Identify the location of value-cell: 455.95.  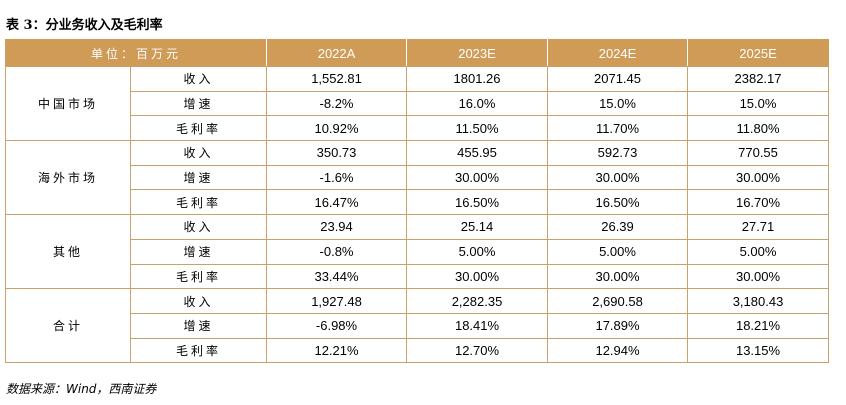
(477, 153).